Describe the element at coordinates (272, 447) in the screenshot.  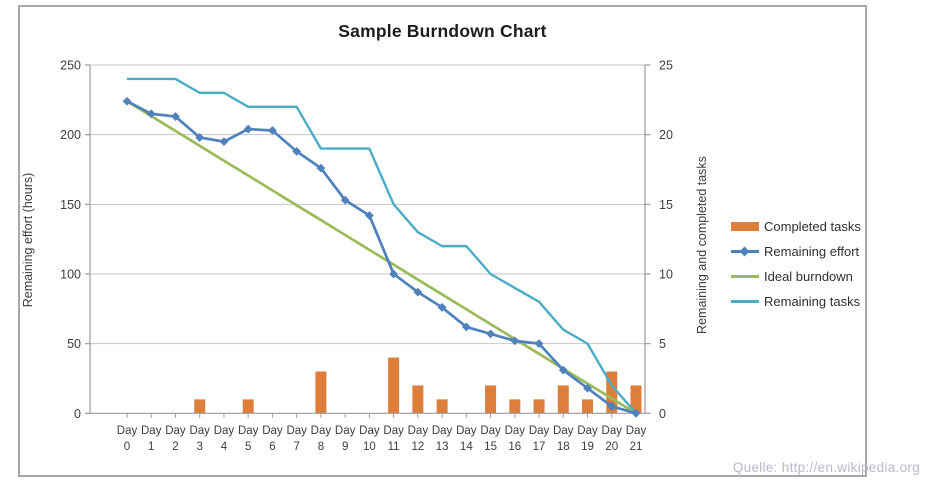
I see `svg-text: 6` at that location.